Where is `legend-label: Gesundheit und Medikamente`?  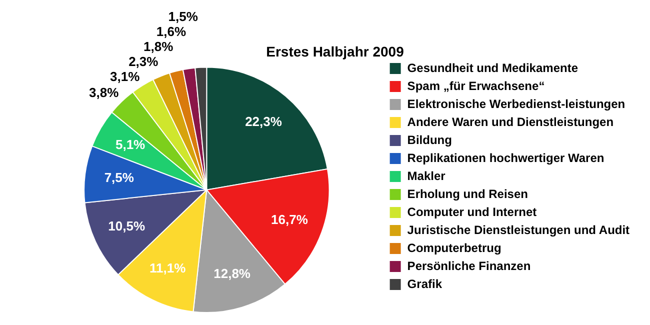 legend-label: Gesundheit und Medikamente is located at coordinates (492, 67).